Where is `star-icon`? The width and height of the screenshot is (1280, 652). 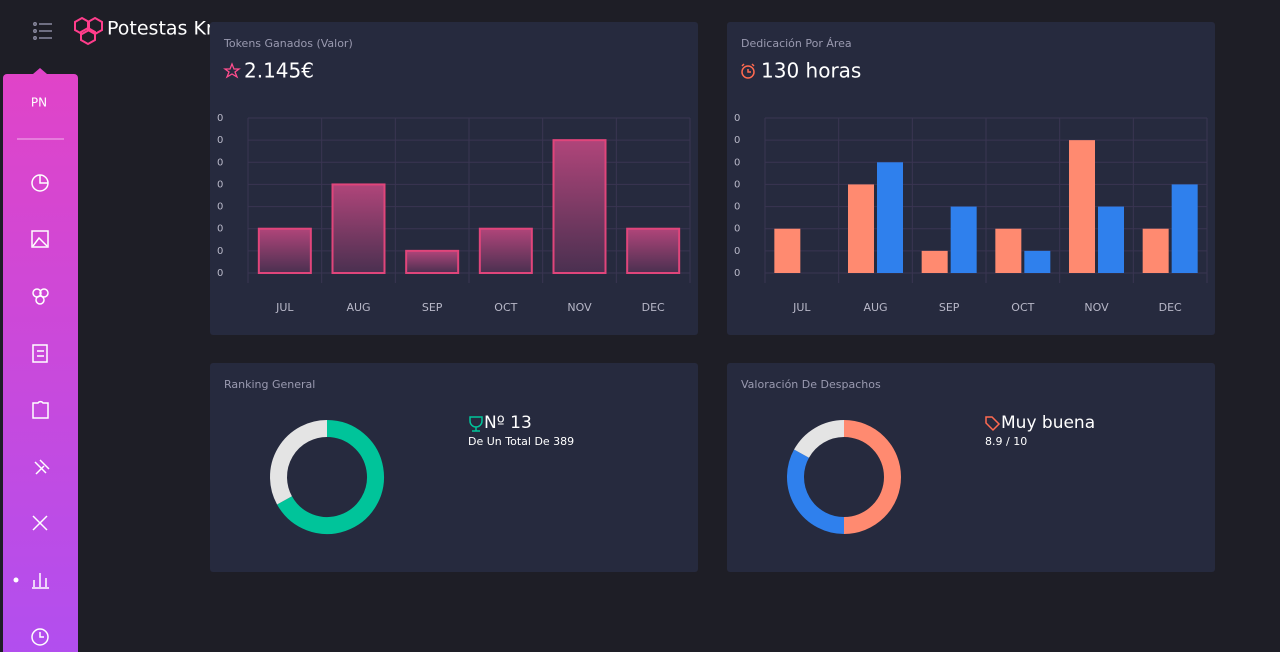
star-icon is located at coordinates (232, 70).